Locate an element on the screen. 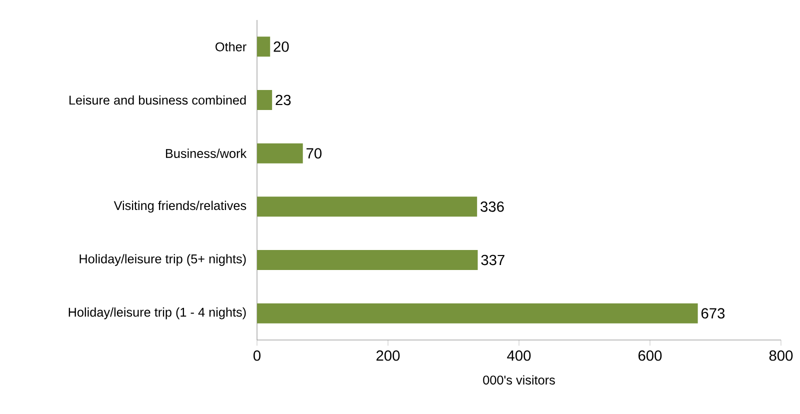 This screenshot has width=800, height=414. x-axis-title: 000's visitors is located at coordinates (519, 380).